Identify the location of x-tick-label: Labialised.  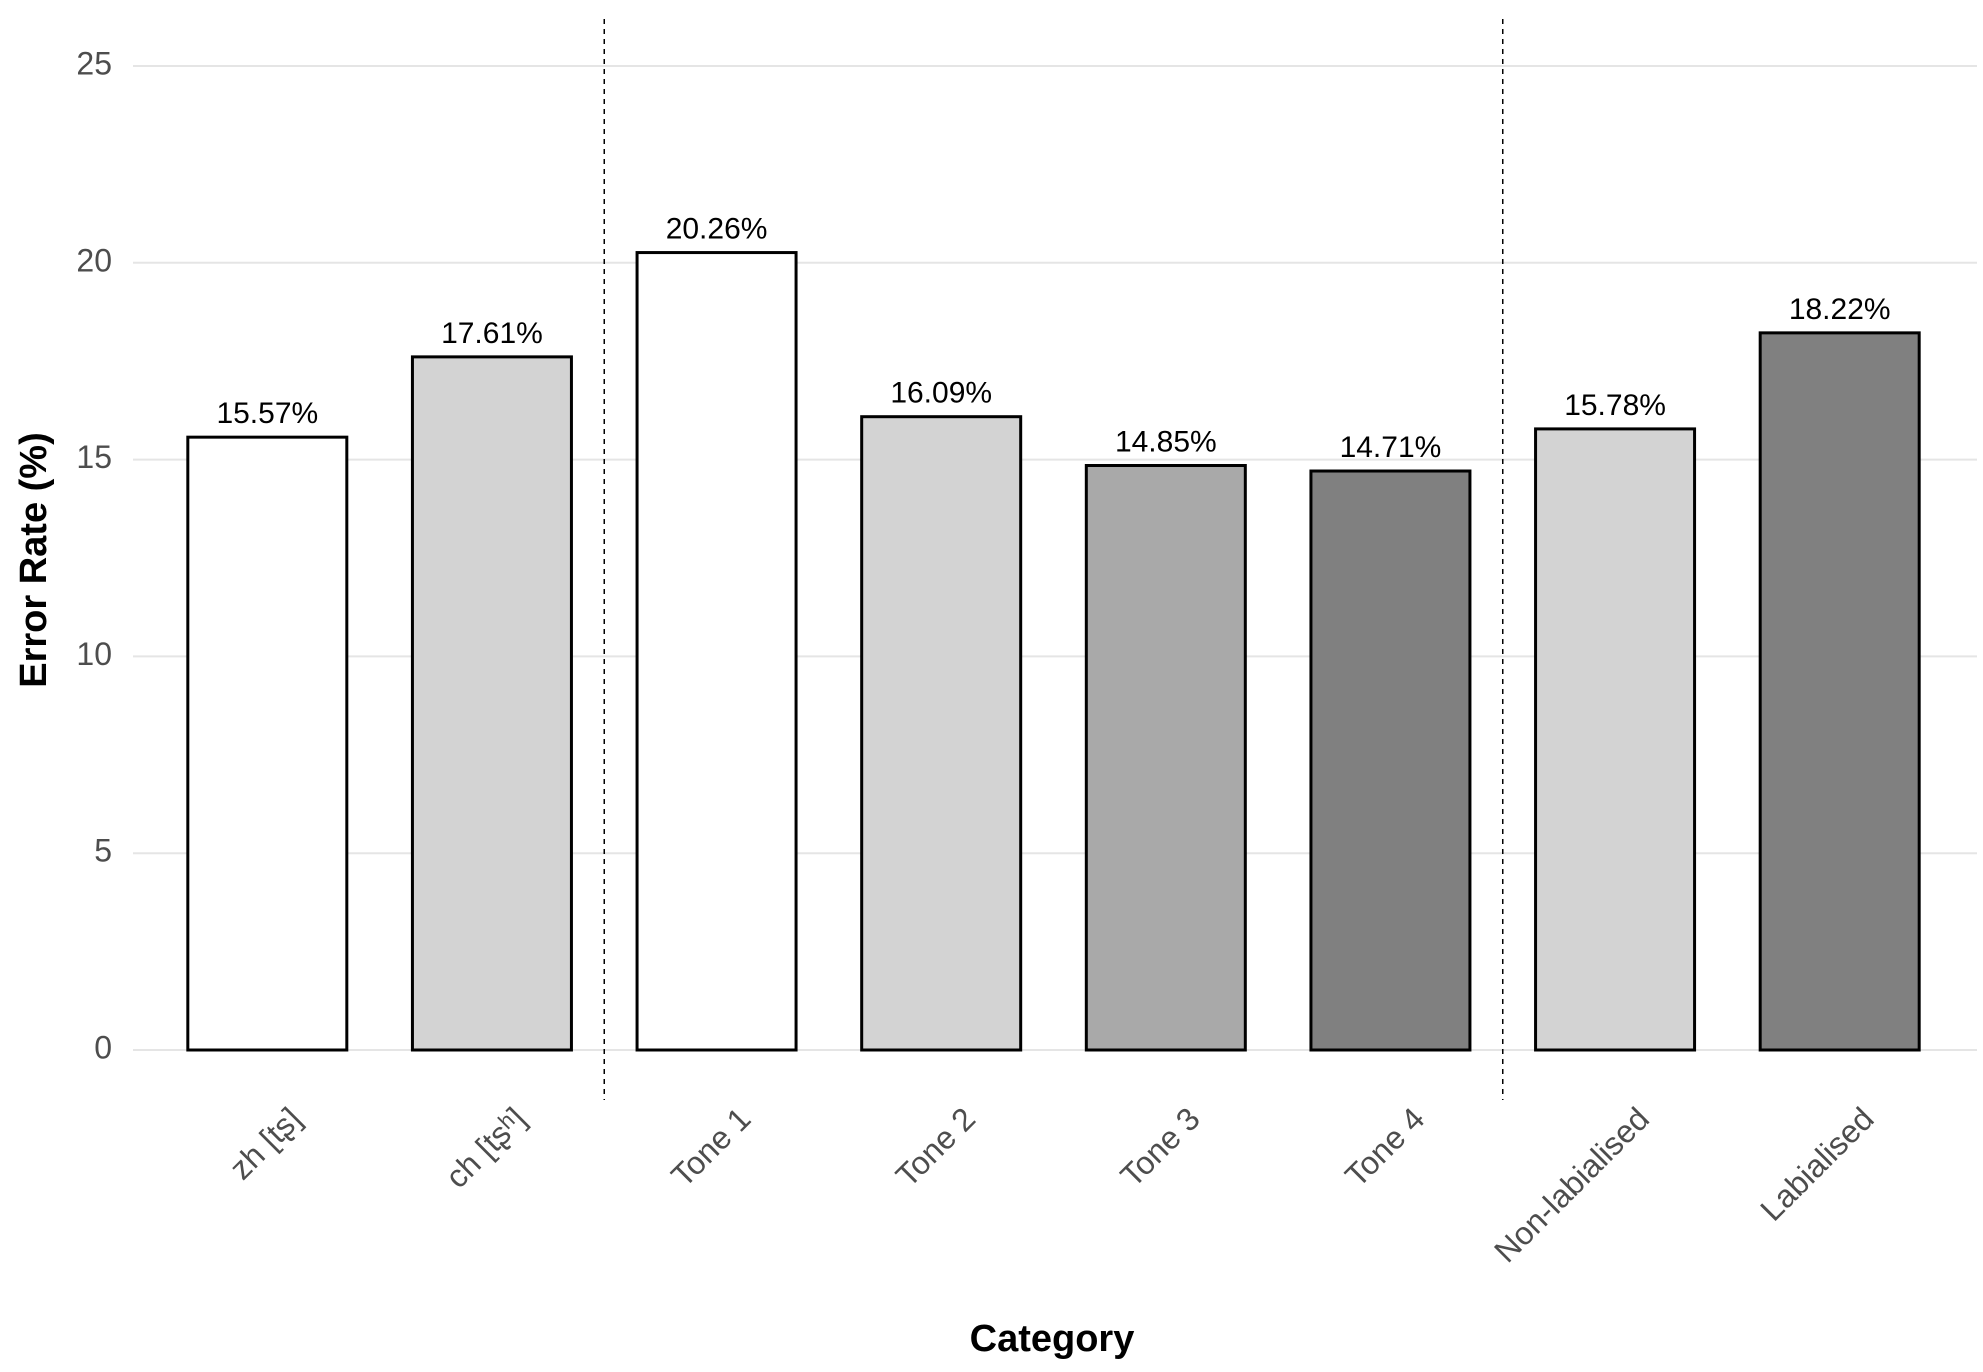
(1816, 1163).